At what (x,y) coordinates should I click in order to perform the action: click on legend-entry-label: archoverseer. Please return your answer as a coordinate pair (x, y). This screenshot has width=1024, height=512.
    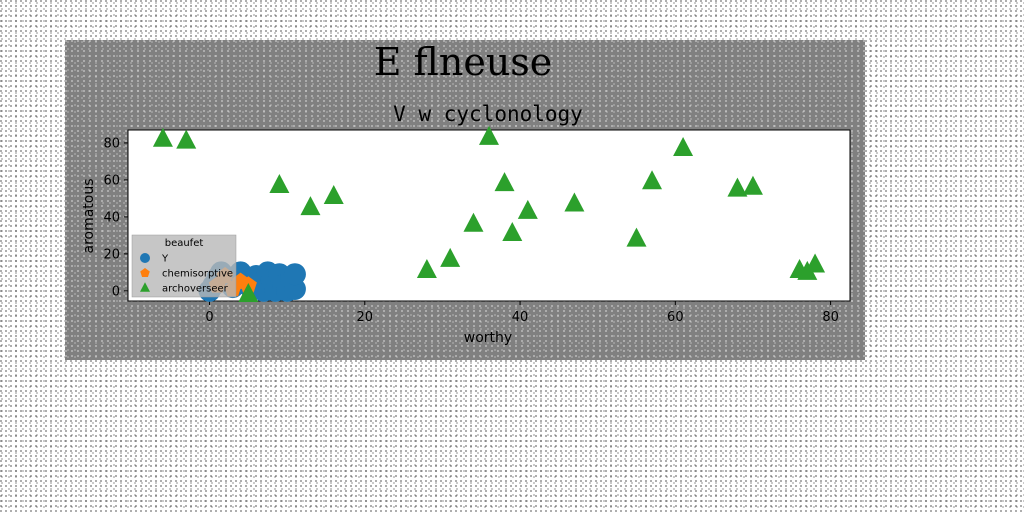
    Looking at the image, I should click on (195, 289).